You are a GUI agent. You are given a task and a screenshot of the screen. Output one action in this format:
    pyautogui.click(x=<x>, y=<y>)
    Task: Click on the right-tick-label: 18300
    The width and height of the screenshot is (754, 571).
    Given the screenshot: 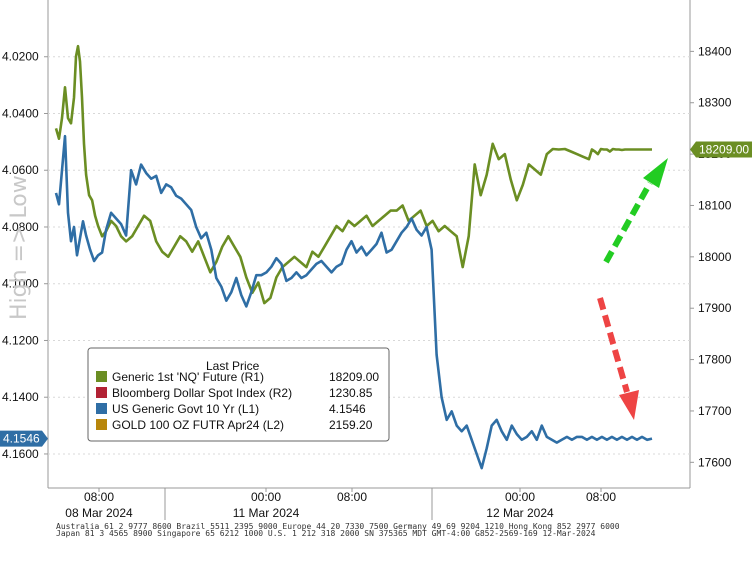 What is the action you would take?
    pyautogui.click(x=715, y=103)
    